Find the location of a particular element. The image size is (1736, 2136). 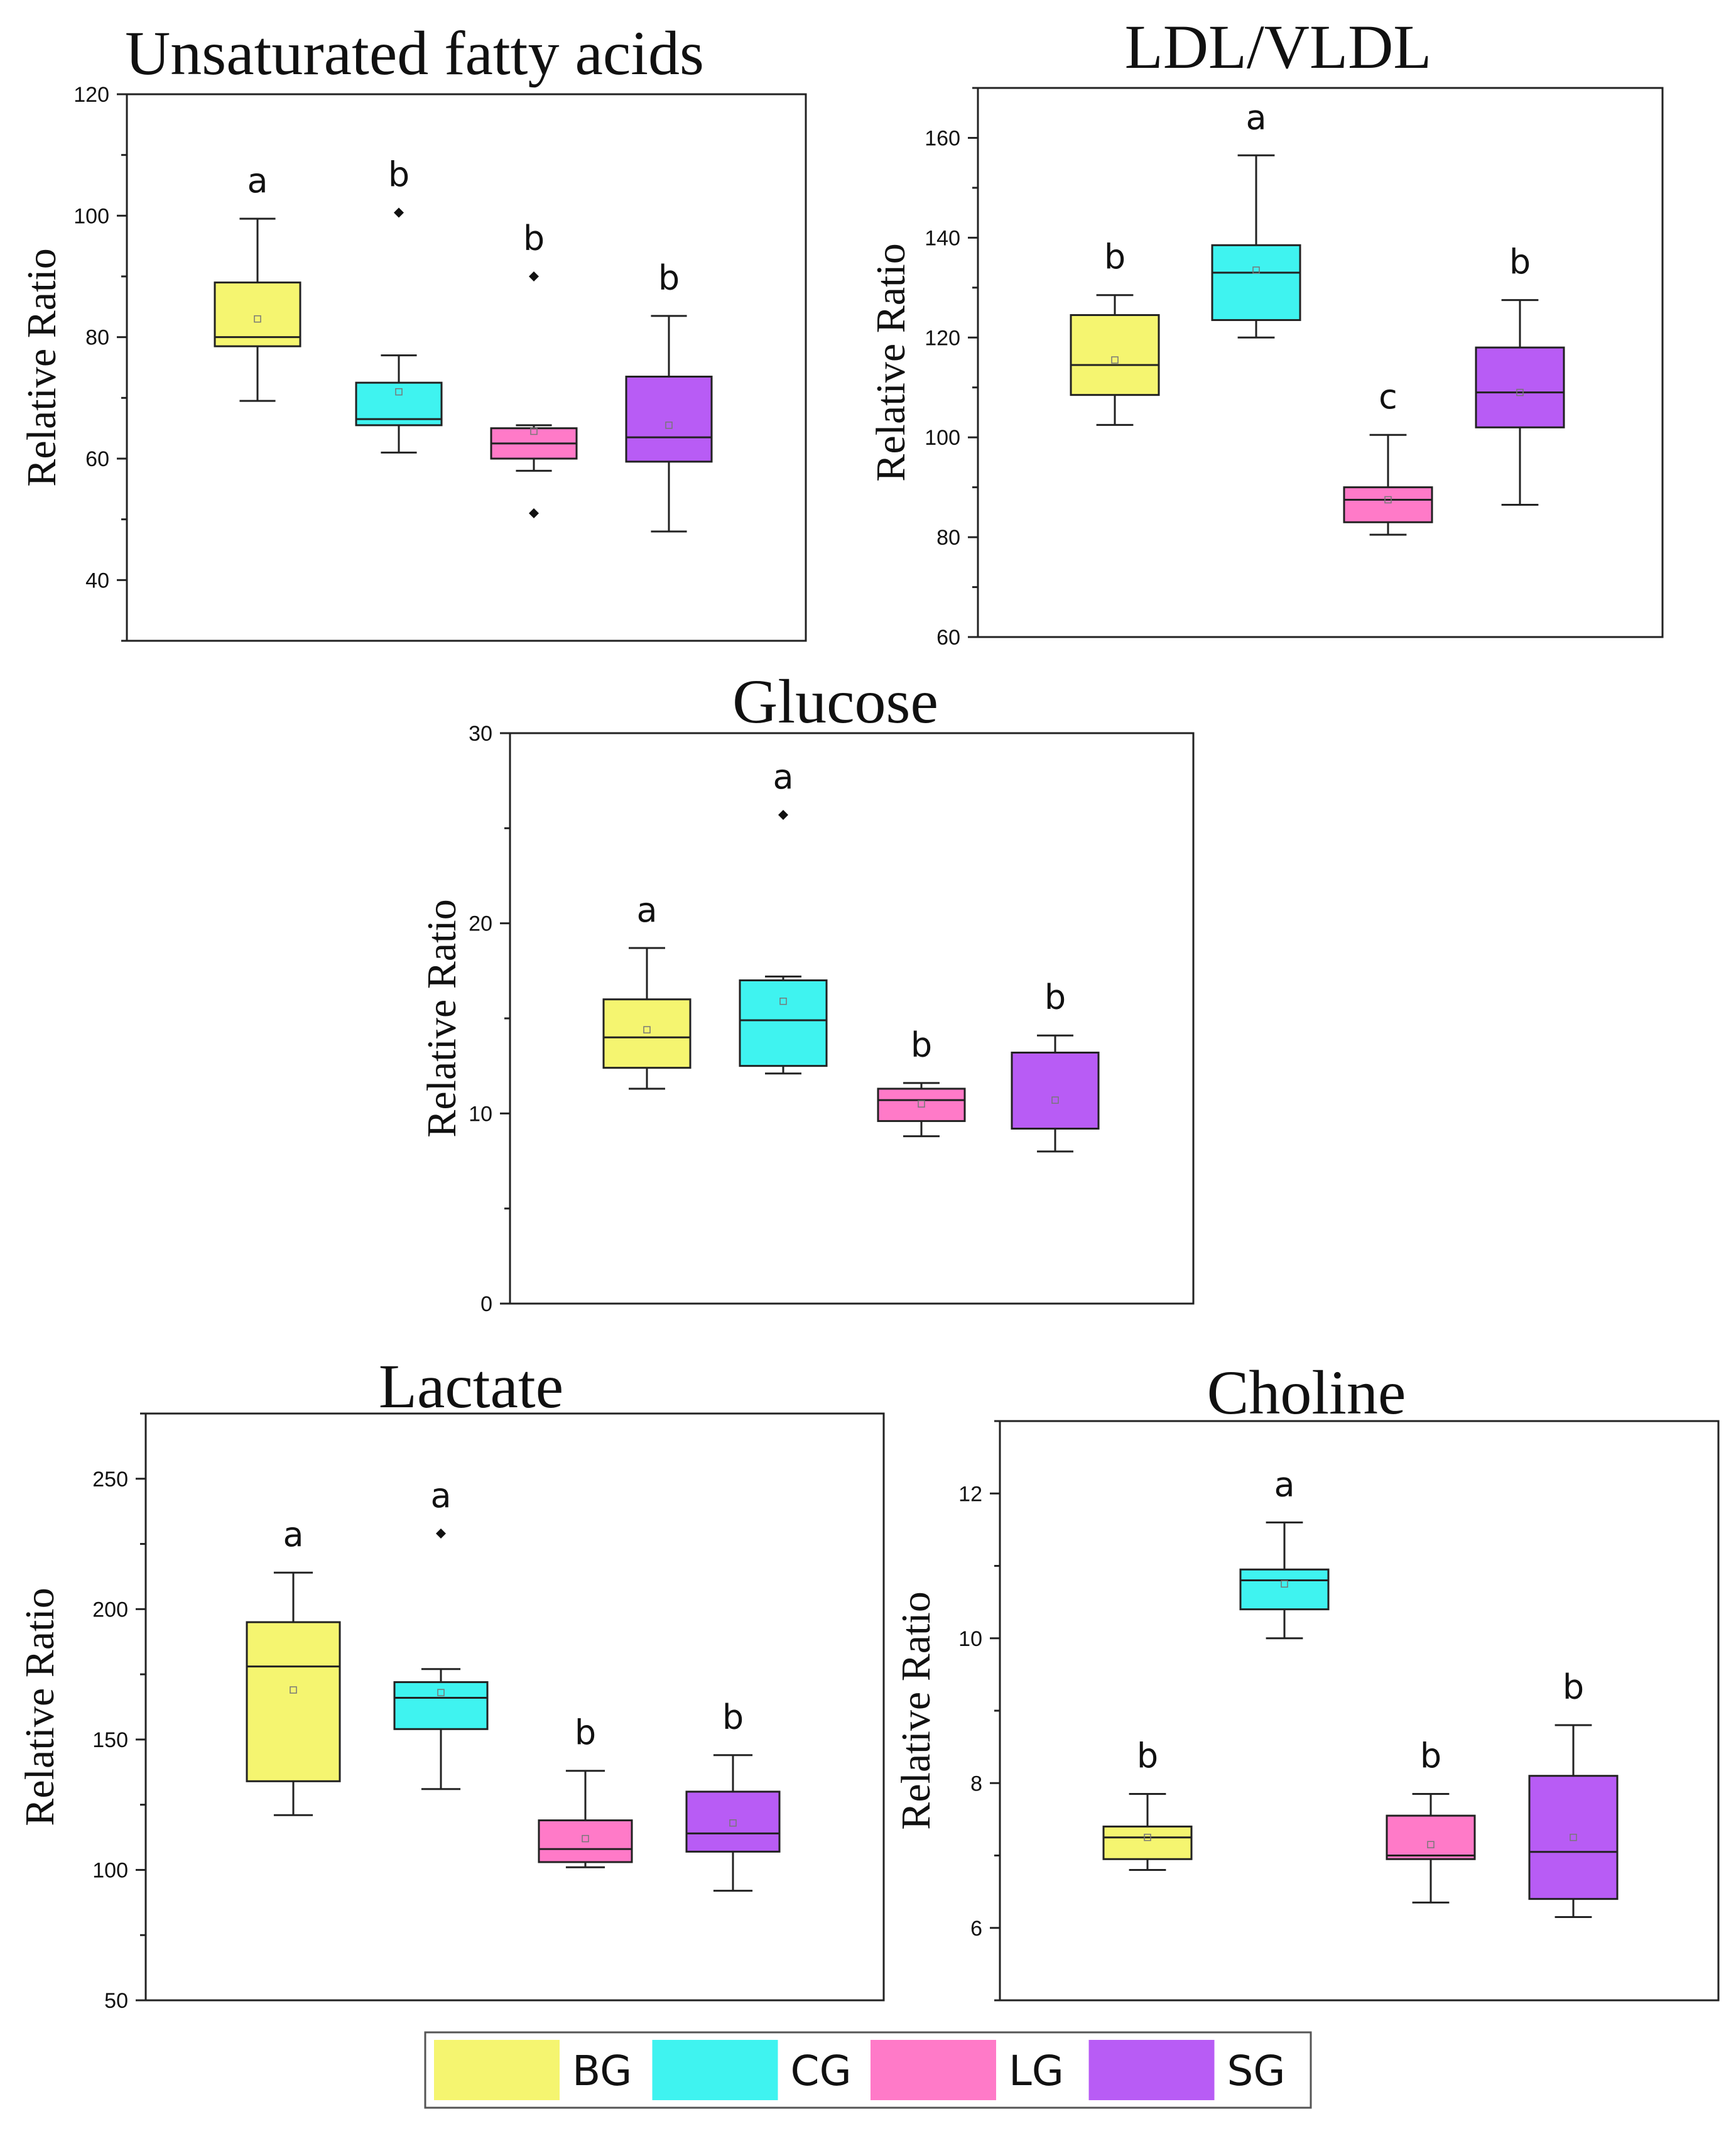

y-tick-label: 8 is located at coordinates (976, 1783).